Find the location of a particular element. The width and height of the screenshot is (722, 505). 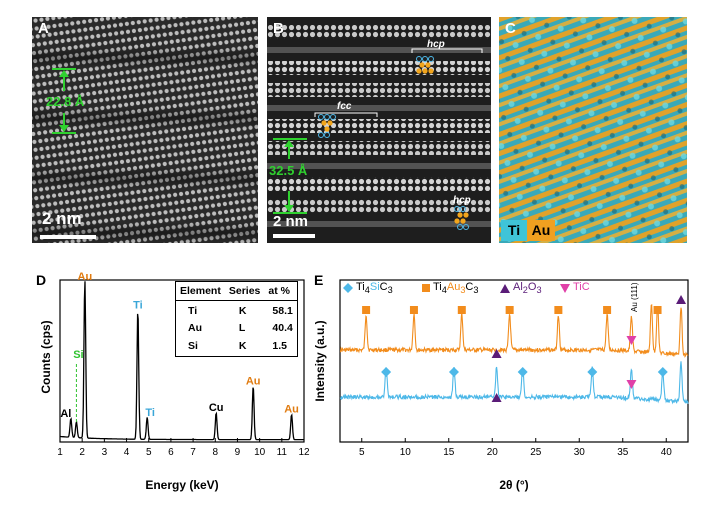

panel-a-scalebar is located at coordinates (68, 237).